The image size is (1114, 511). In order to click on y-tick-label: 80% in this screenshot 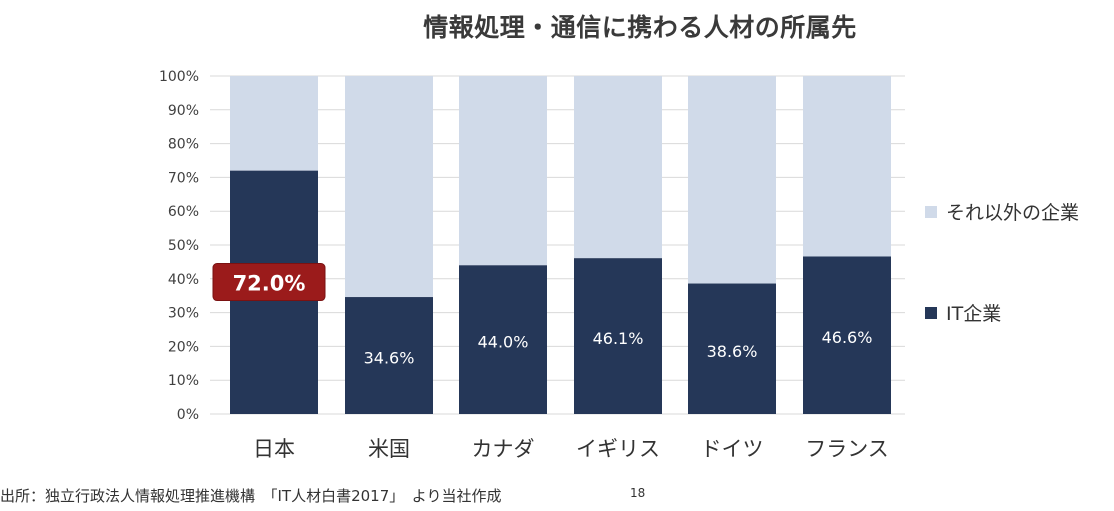, I will do `click(183, 145)`.